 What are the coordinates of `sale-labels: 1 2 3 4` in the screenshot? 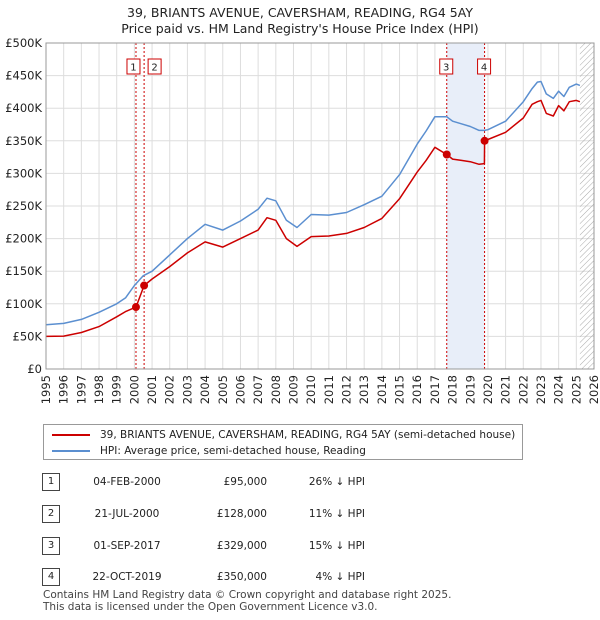 It's located at (309, 66).